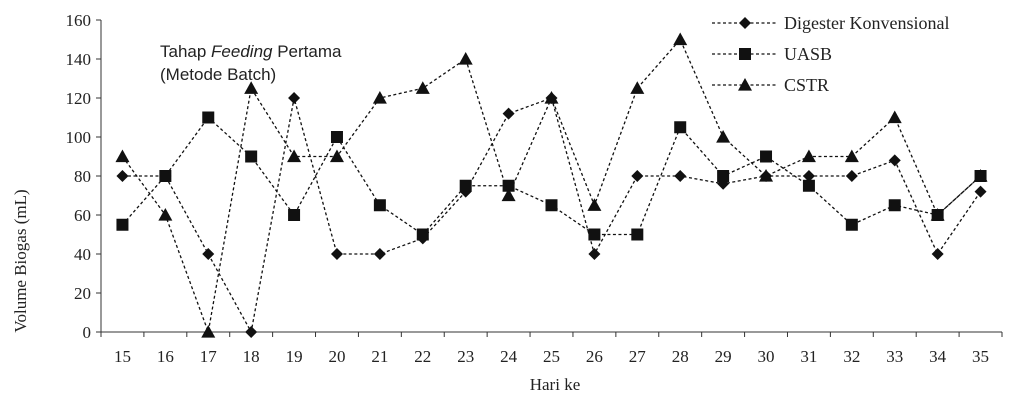 The width and height of the screenshot is (1014, 396). Describe the element at coordinates (638, 356) in the screenshot. I see `x-tick-label: 27` at that location.